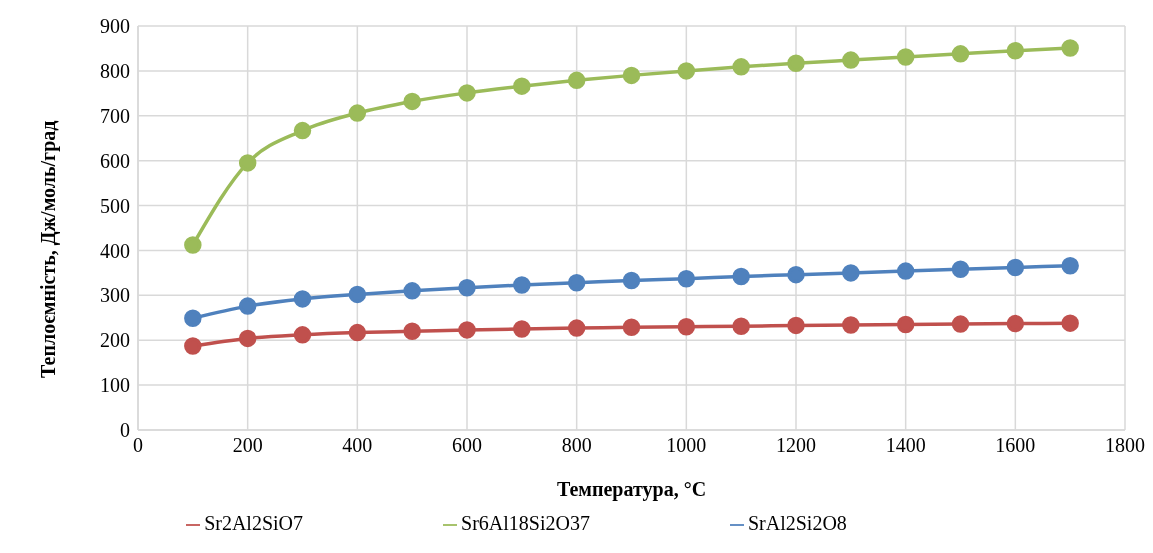 This screenshot has width=1153, height=553. Describe the element at coordinates (49, 249) in the screenshot. I see `y-axis-title: Теплоємність, Дж/моль/град` at that location.